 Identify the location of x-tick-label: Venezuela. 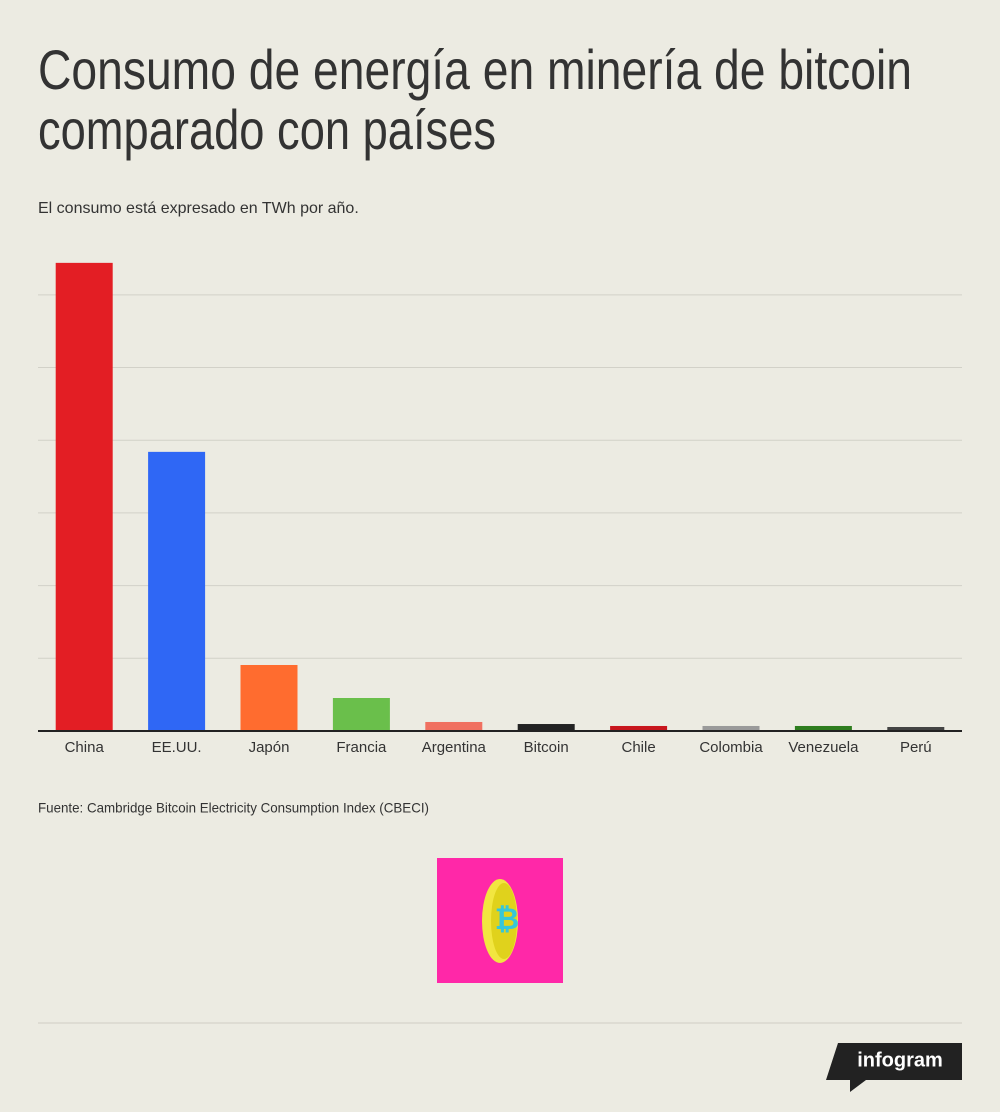
(823, 747).